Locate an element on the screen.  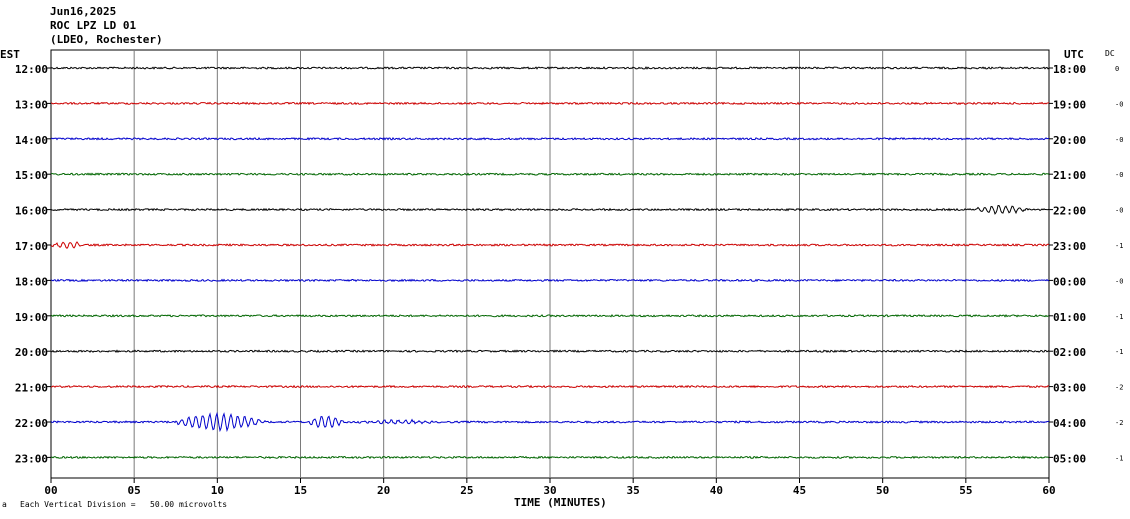
row-label-est: 23:00 is located at coordinates (31, 458).